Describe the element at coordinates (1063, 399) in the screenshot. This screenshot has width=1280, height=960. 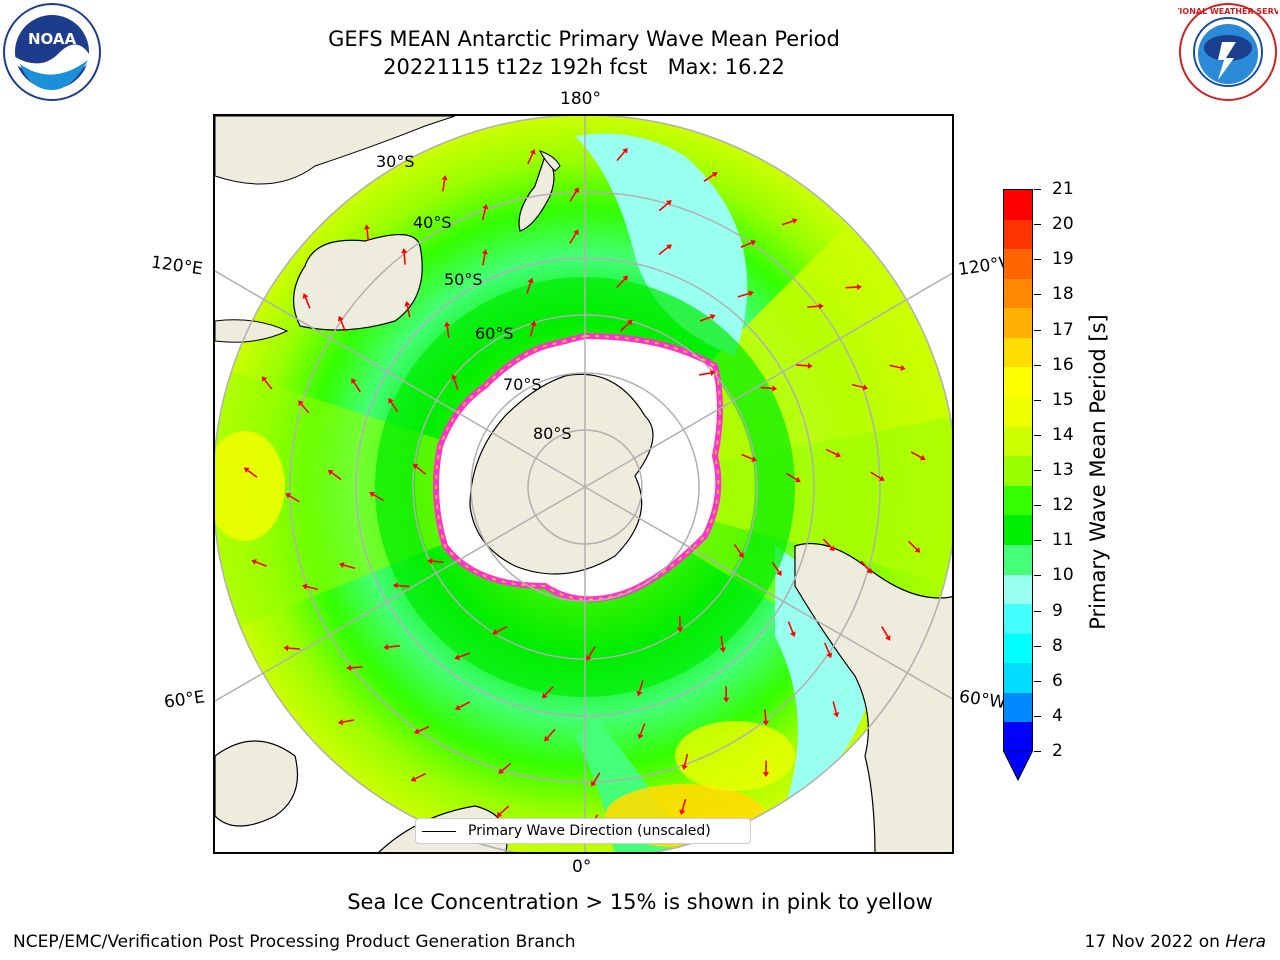
I see `colorbar-tick-label: 15` at that location.